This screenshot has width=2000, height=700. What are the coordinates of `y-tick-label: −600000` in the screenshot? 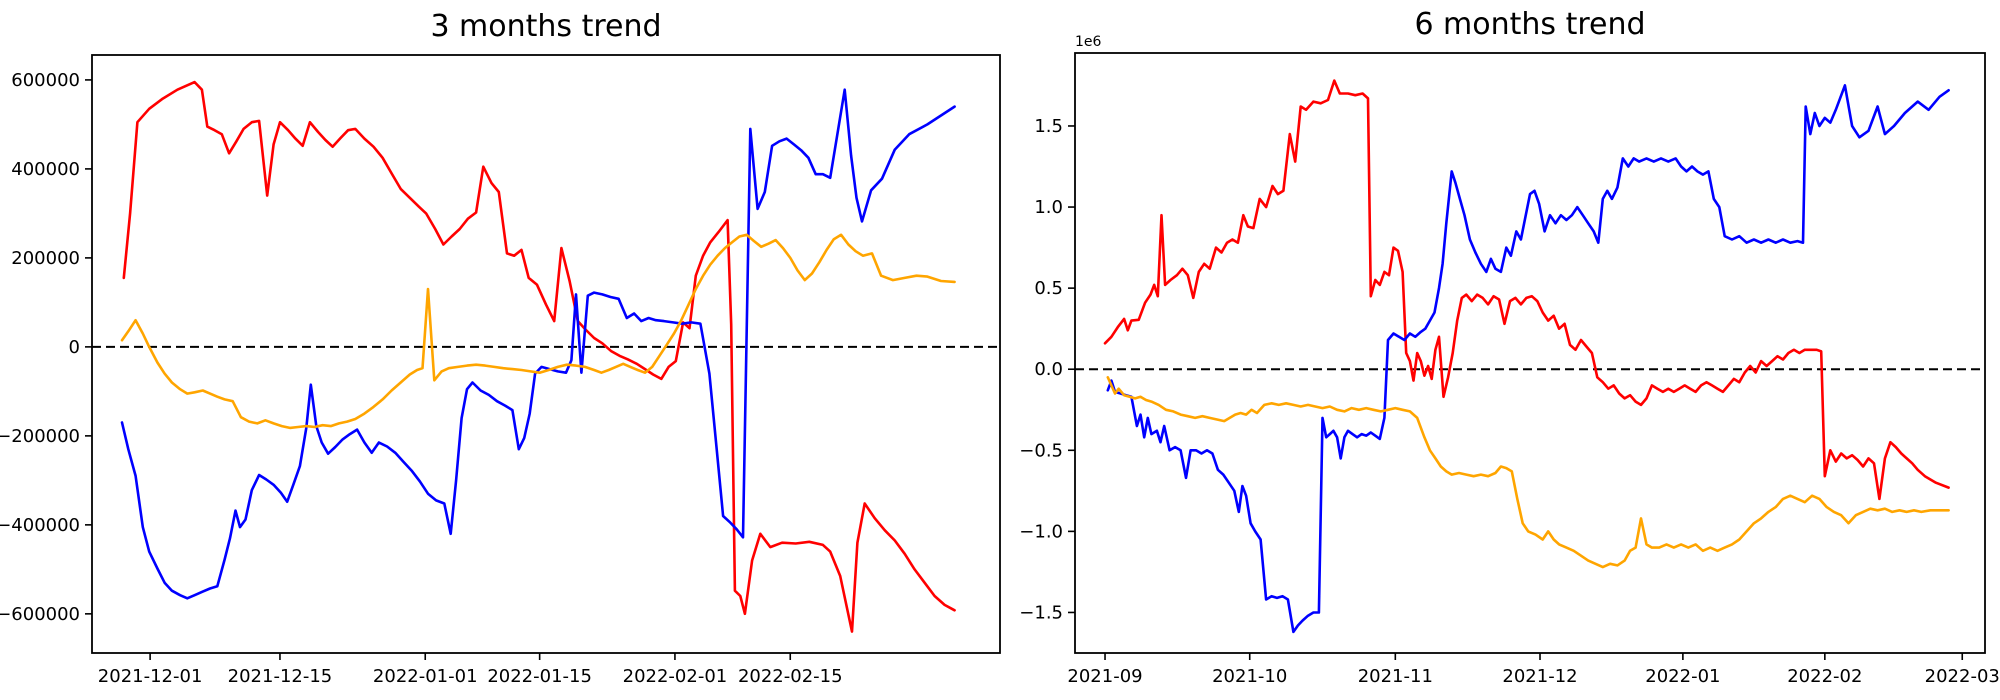 It's located at (40, 614).